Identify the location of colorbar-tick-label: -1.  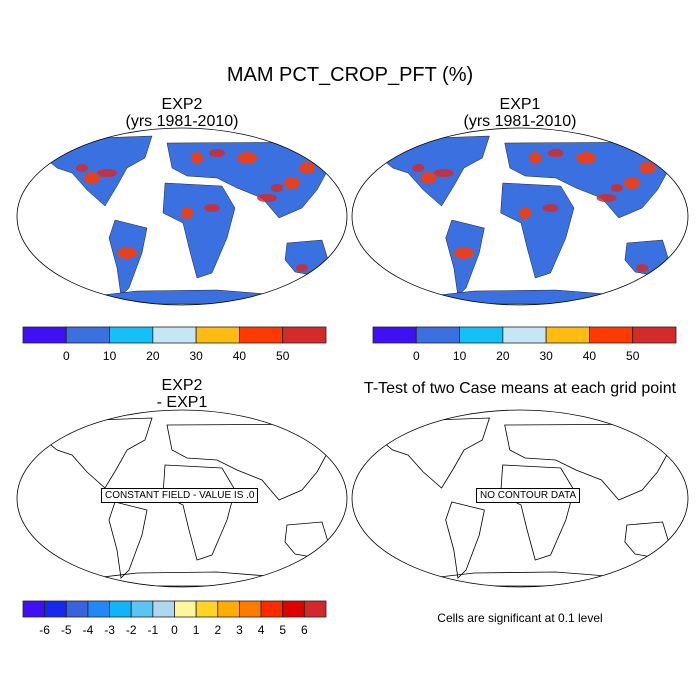
(153, 630).